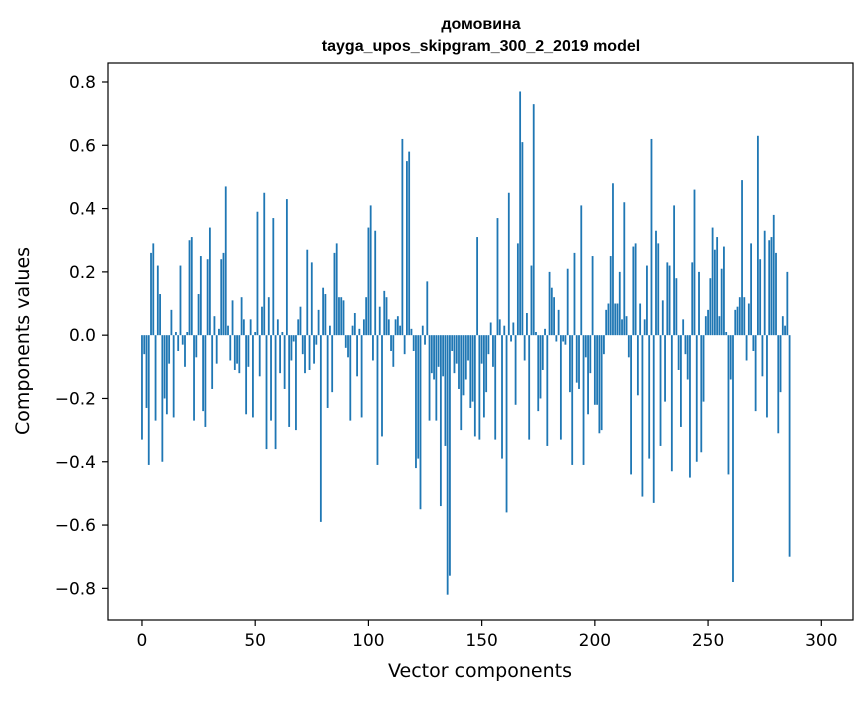  What do you see at coordinates (82, 336) in the screenshot?
I see `y-tick-label: 0.0` at bounding box center [82, 336].